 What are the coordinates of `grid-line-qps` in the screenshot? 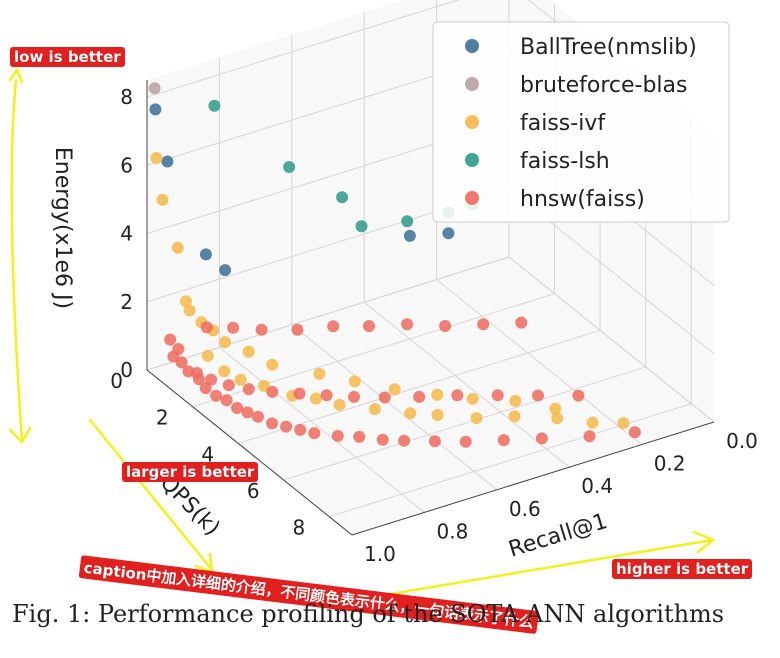 It's located at (510, 460).